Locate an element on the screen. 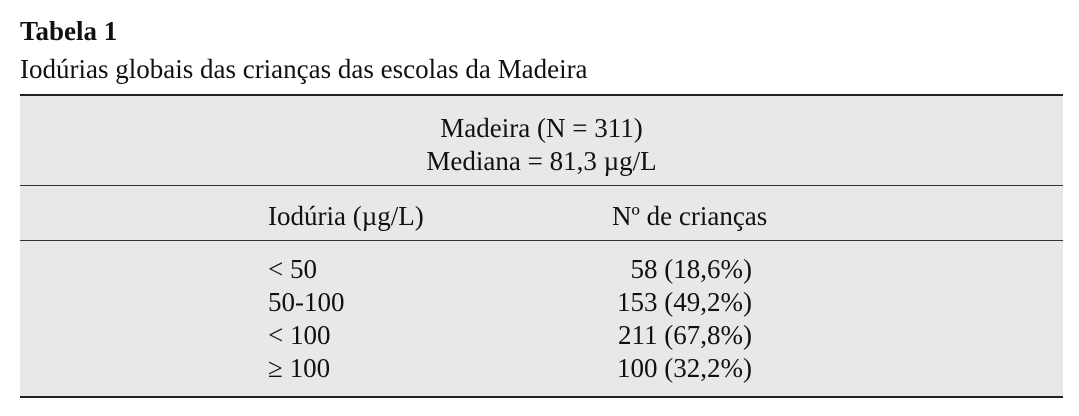 The height and width of the screenshot is (416, 1079). table-title: Tabela 1 is located at coordinates (69, 31).